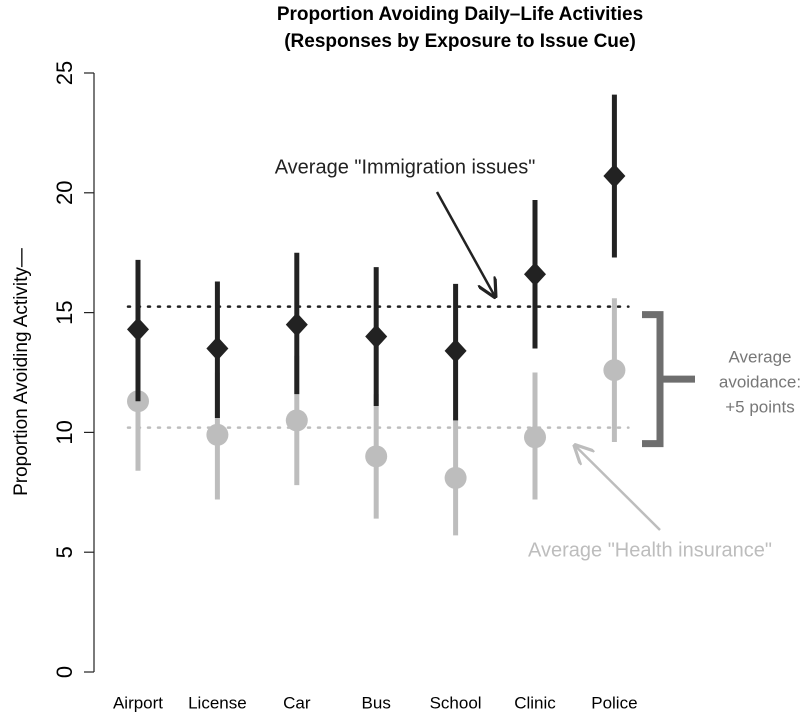 This screenshot has width=810, height=725. I want to click on y-tick-label: 15, so click(64, 312).